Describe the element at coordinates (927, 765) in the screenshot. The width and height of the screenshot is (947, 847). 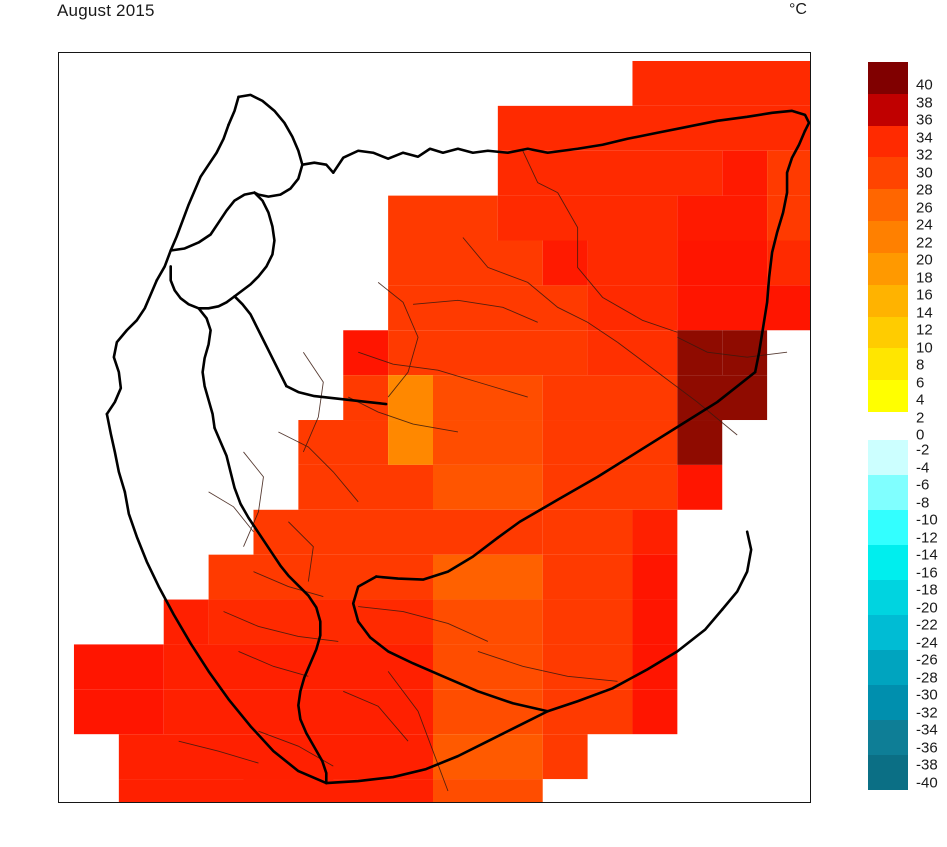
I see `colorbar-tick-label: -38` at that location.